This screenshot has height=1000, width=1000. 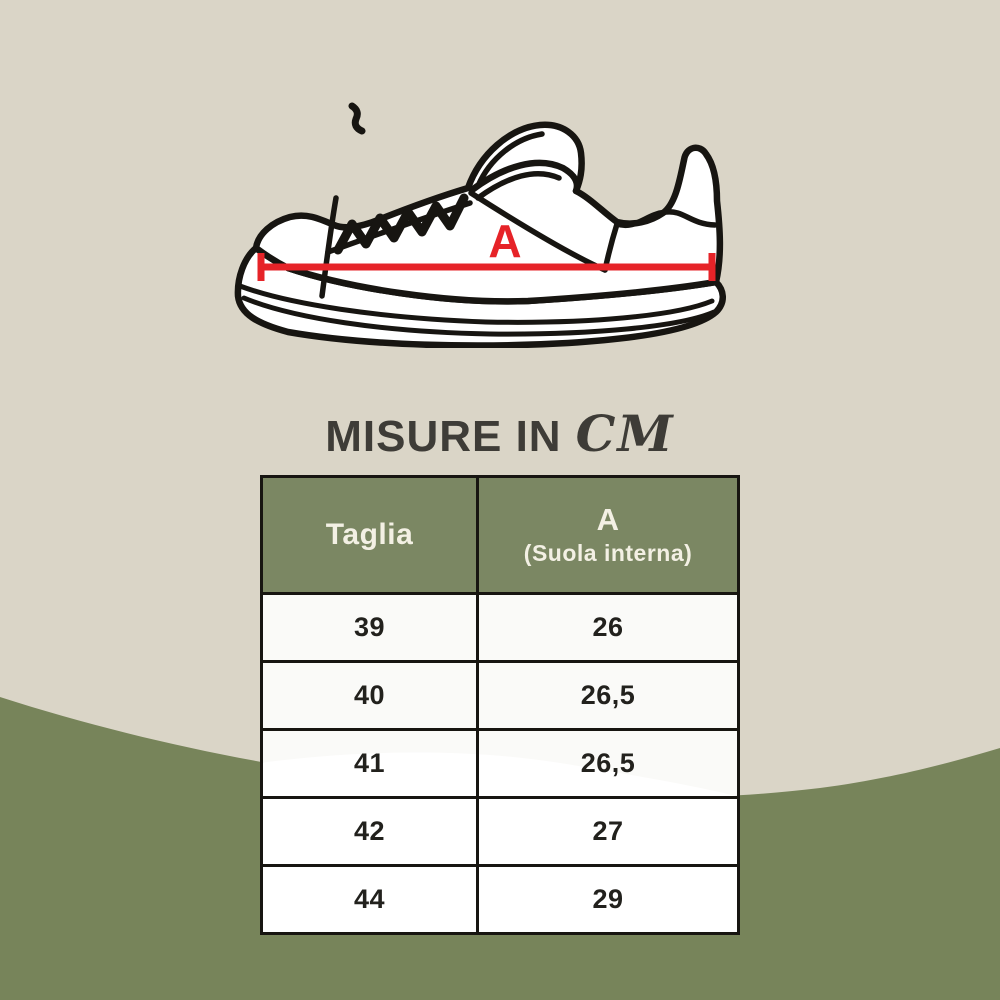 I want to click on cell-taglia: 40, so click(x=369, y=695).